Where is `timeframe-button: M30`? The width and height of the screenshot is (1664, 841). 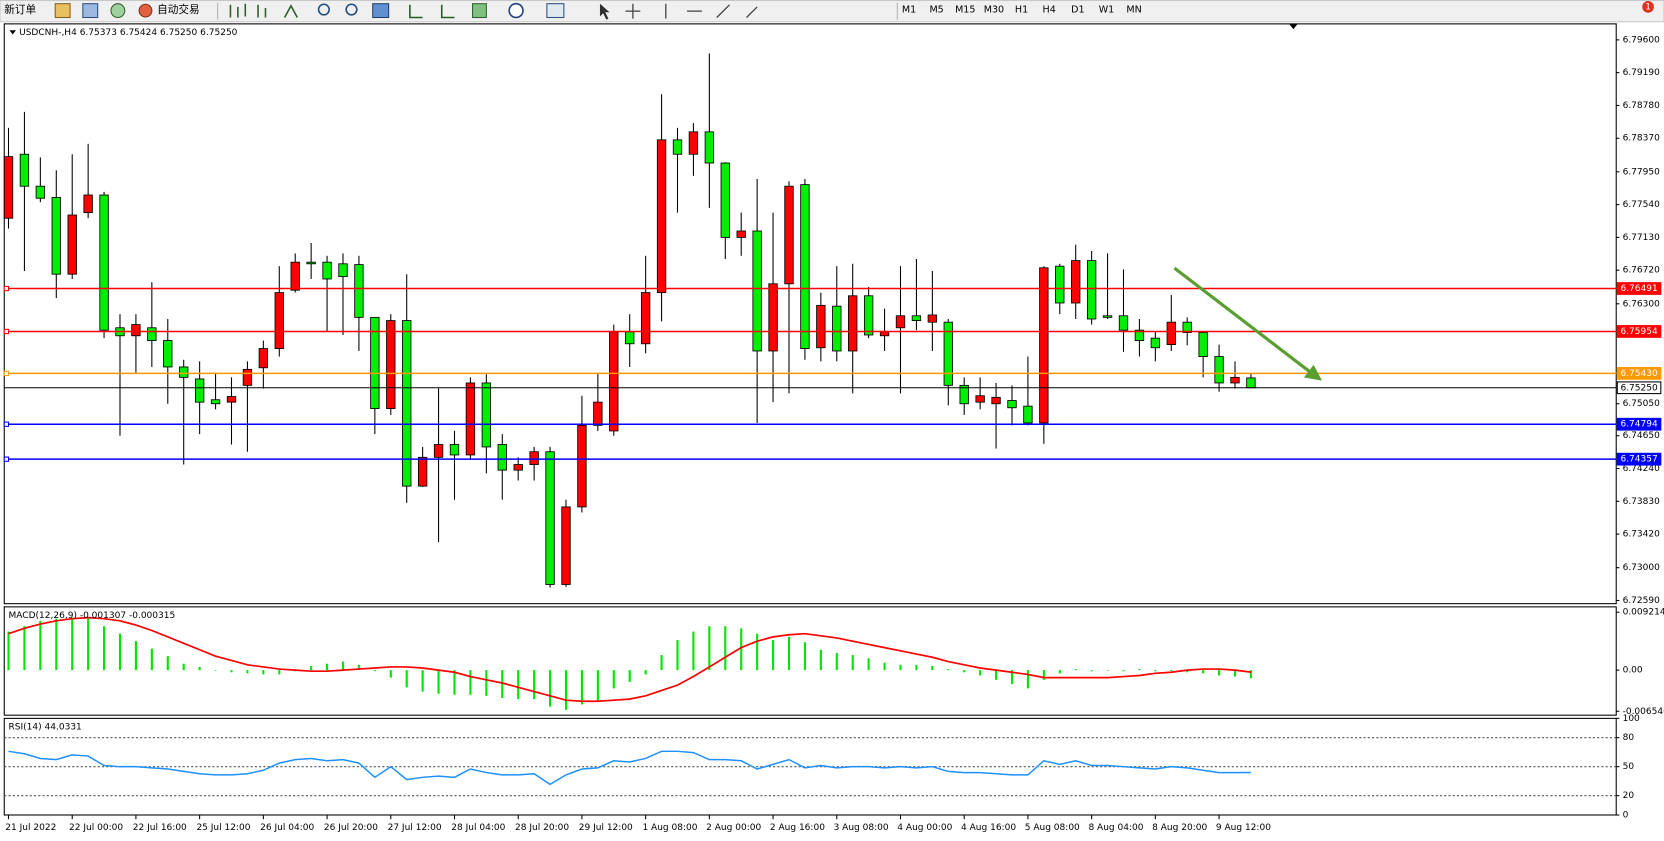
timeframe-button: M30 is located at coordinates (994, 10).